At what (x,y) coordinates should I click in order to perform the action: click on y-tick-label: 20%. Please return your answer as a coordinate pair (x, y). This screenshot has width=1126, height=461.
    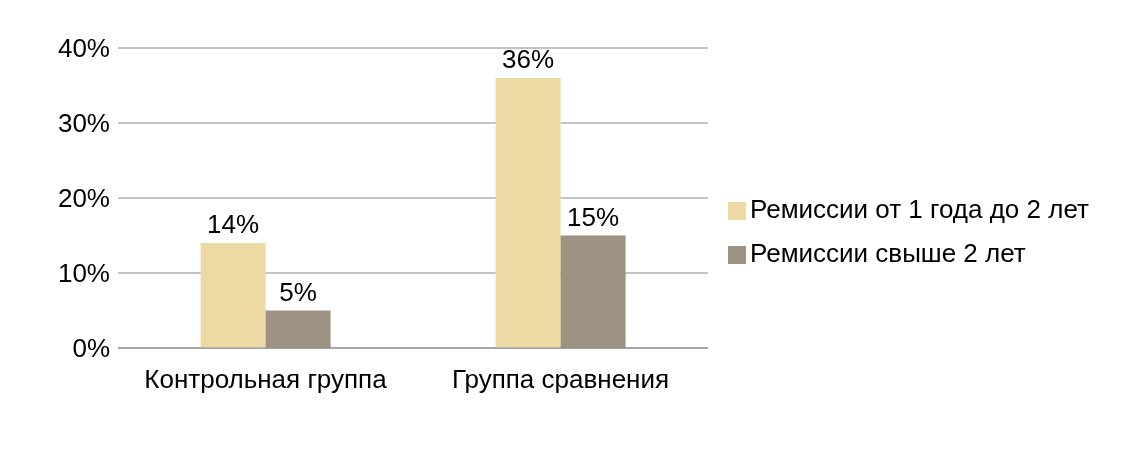
    Looking at the image, I should click on (83, 198).